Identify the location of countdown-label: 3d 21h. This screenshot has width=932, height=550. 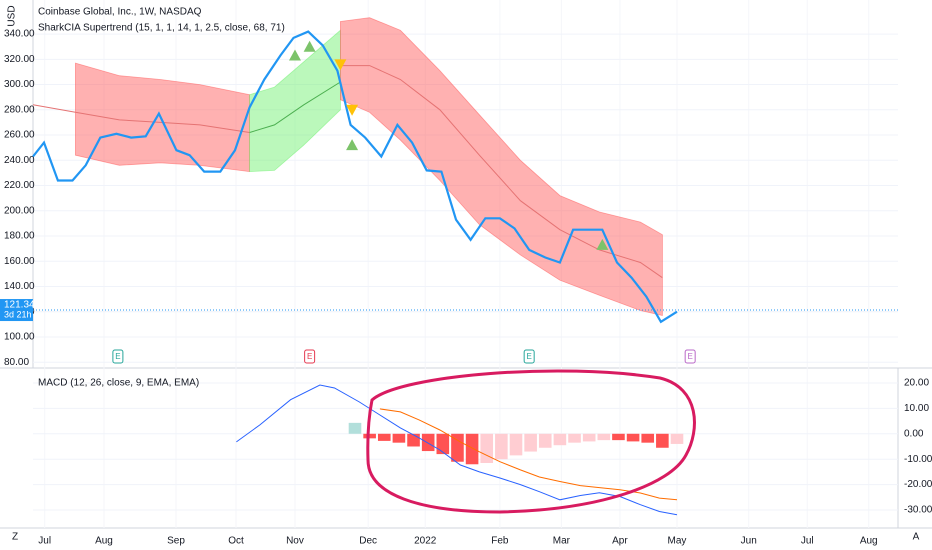
(18, 314).